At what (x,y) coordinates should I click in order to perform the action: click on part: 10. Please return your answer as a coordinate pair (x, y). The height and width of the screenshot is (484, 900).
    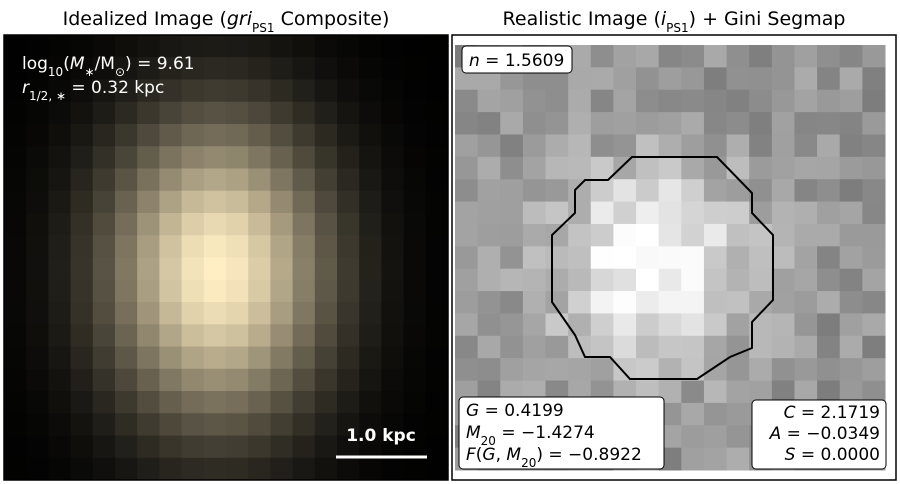
    Looking at the image, I should click on (55, 72).